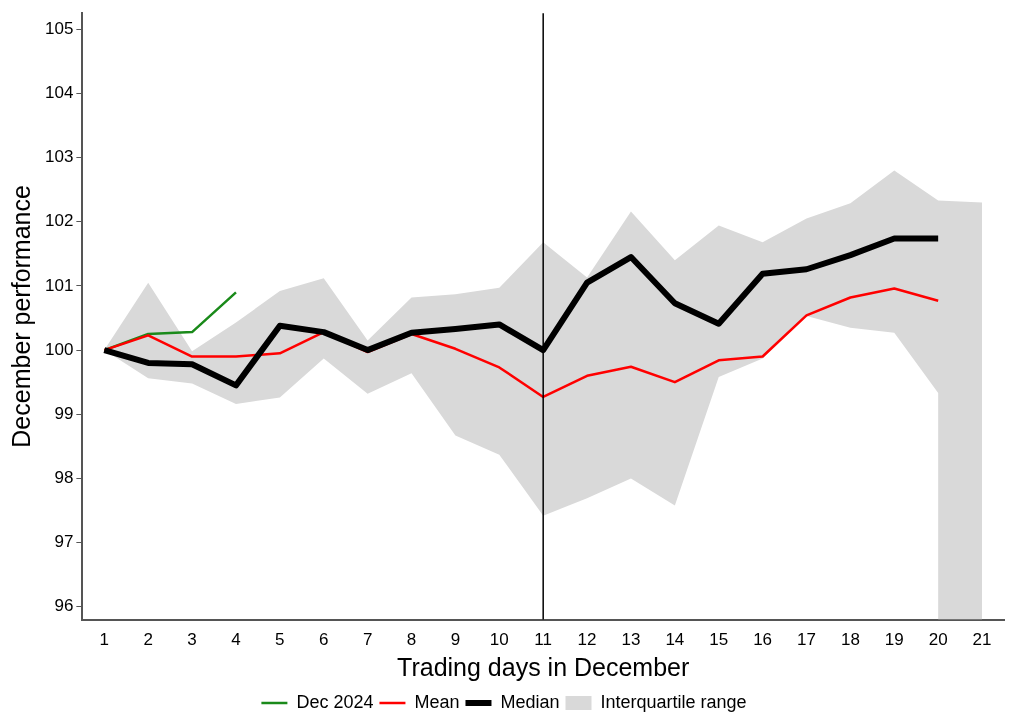 The image size is (1016, 726). What do you see at coordinates (59, 93) in the screenshot?
I see `y-tick-label: 104` at bounding box center [59, 93].